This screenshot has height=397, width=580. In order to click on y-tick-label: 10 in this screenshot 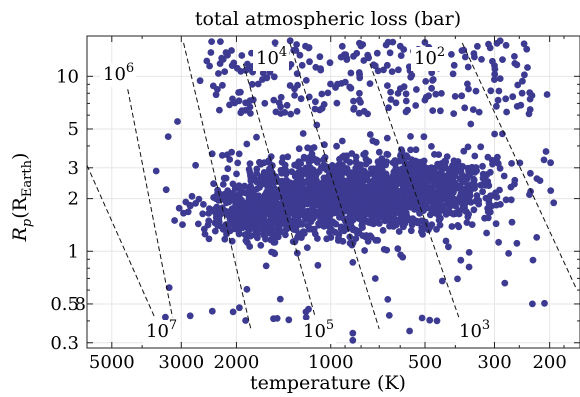, I will do `click(67, 76)`.